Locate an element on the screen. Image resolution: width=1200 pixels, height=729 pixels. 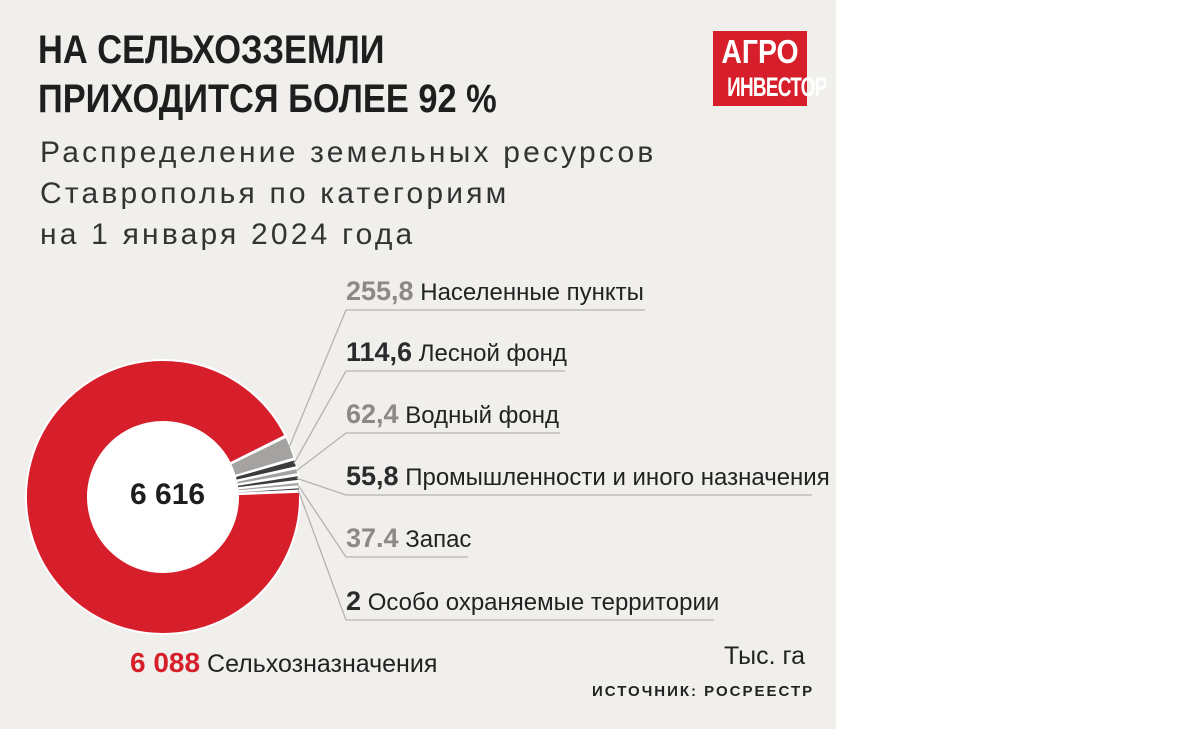
slice-label-3: 62,4 Водный фонд is located at coordinates (452, 414).